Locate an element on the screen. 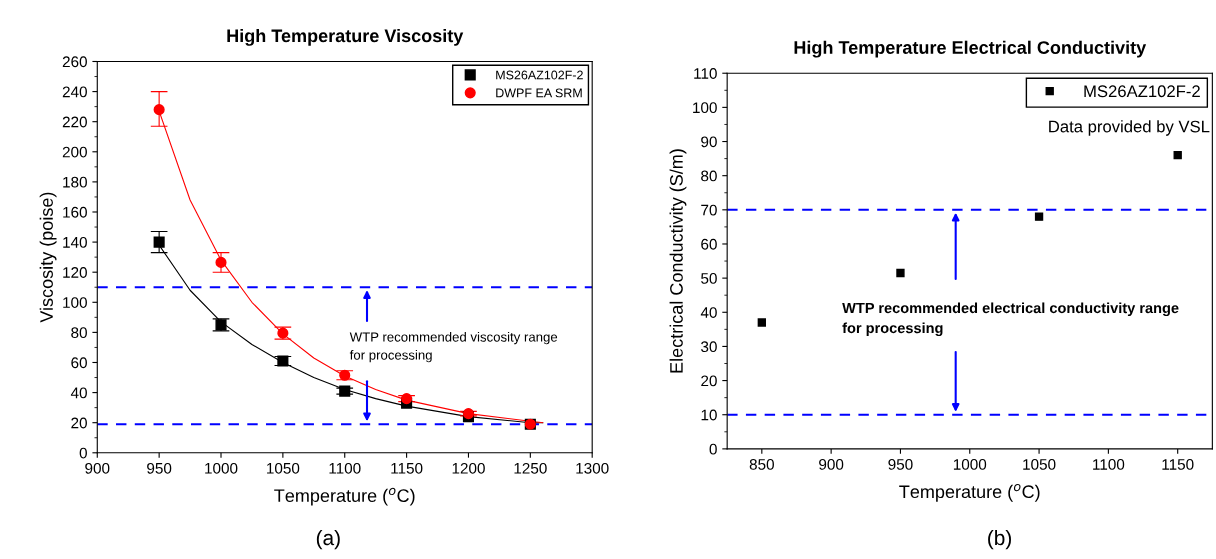  y-tick-label: 110 is located at coordinates (705, 73).